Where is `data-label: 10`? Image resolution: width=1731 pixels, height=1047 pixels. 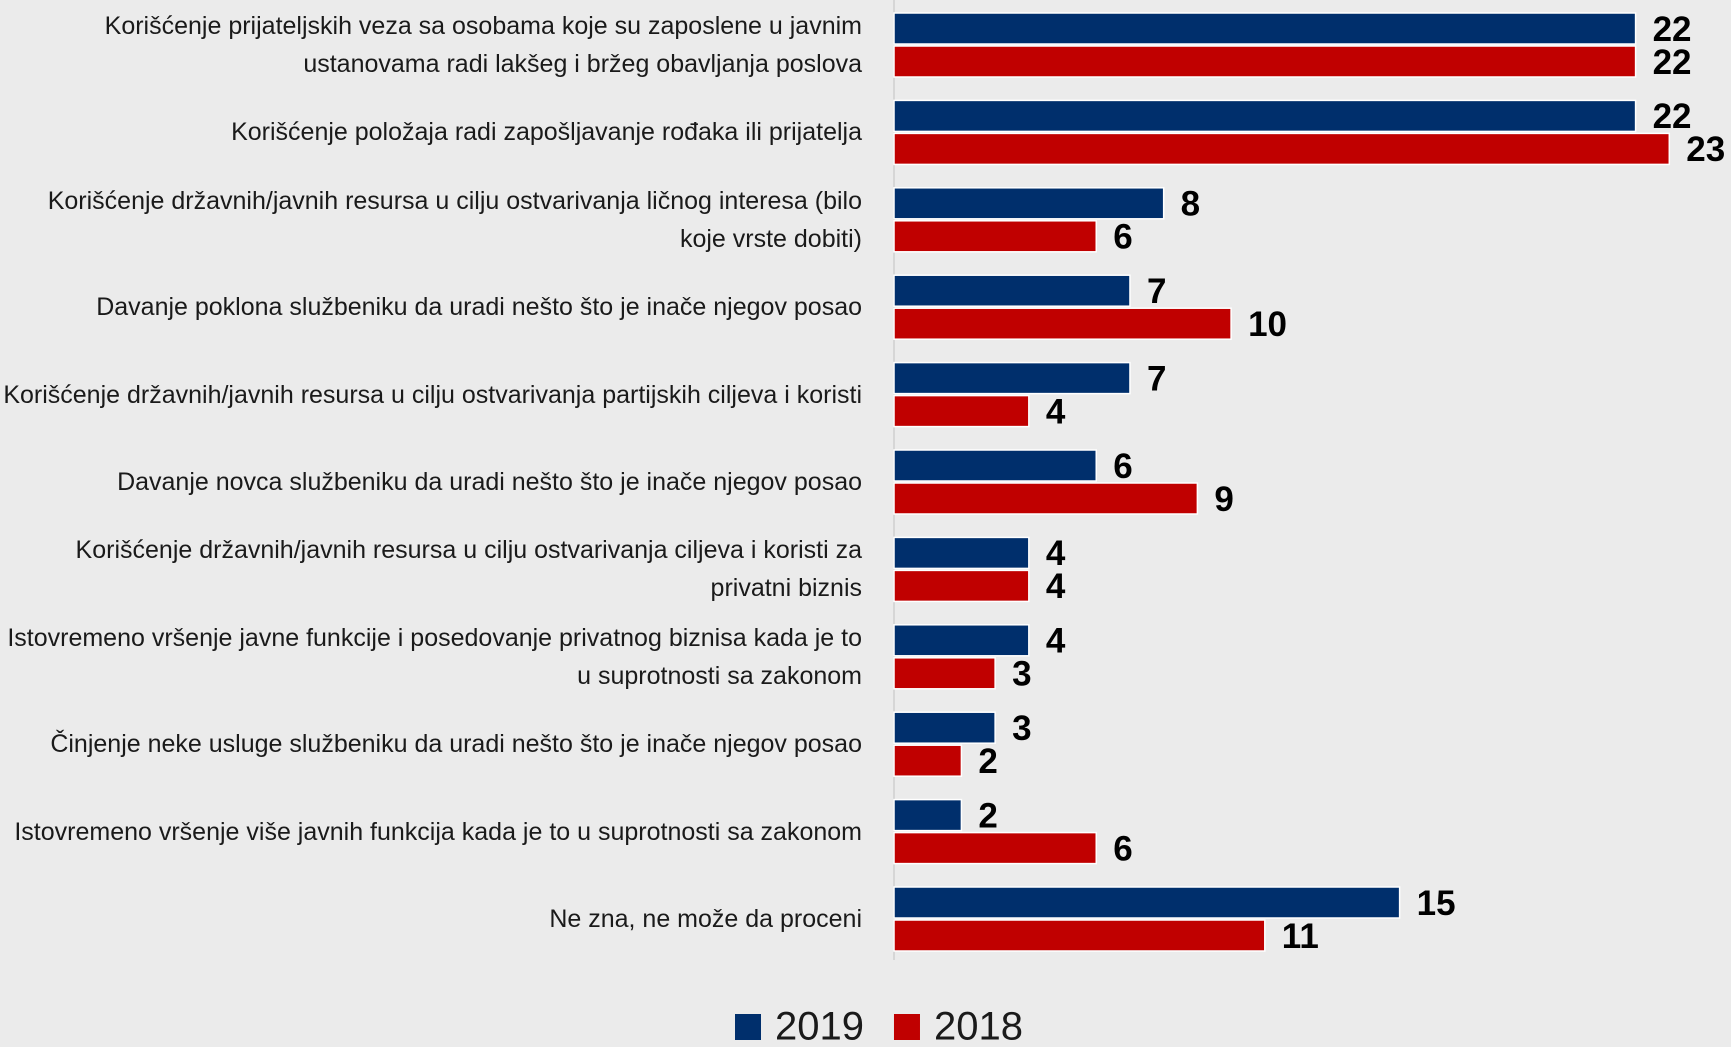
data-label: 10 is located at coordinates (1267, 324).